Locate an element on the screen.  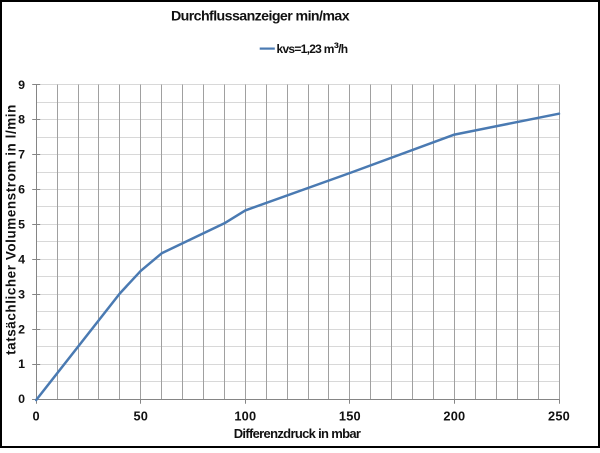
svg-text: Durchflussanzeiger min/max is located at coordinates (260, 17).